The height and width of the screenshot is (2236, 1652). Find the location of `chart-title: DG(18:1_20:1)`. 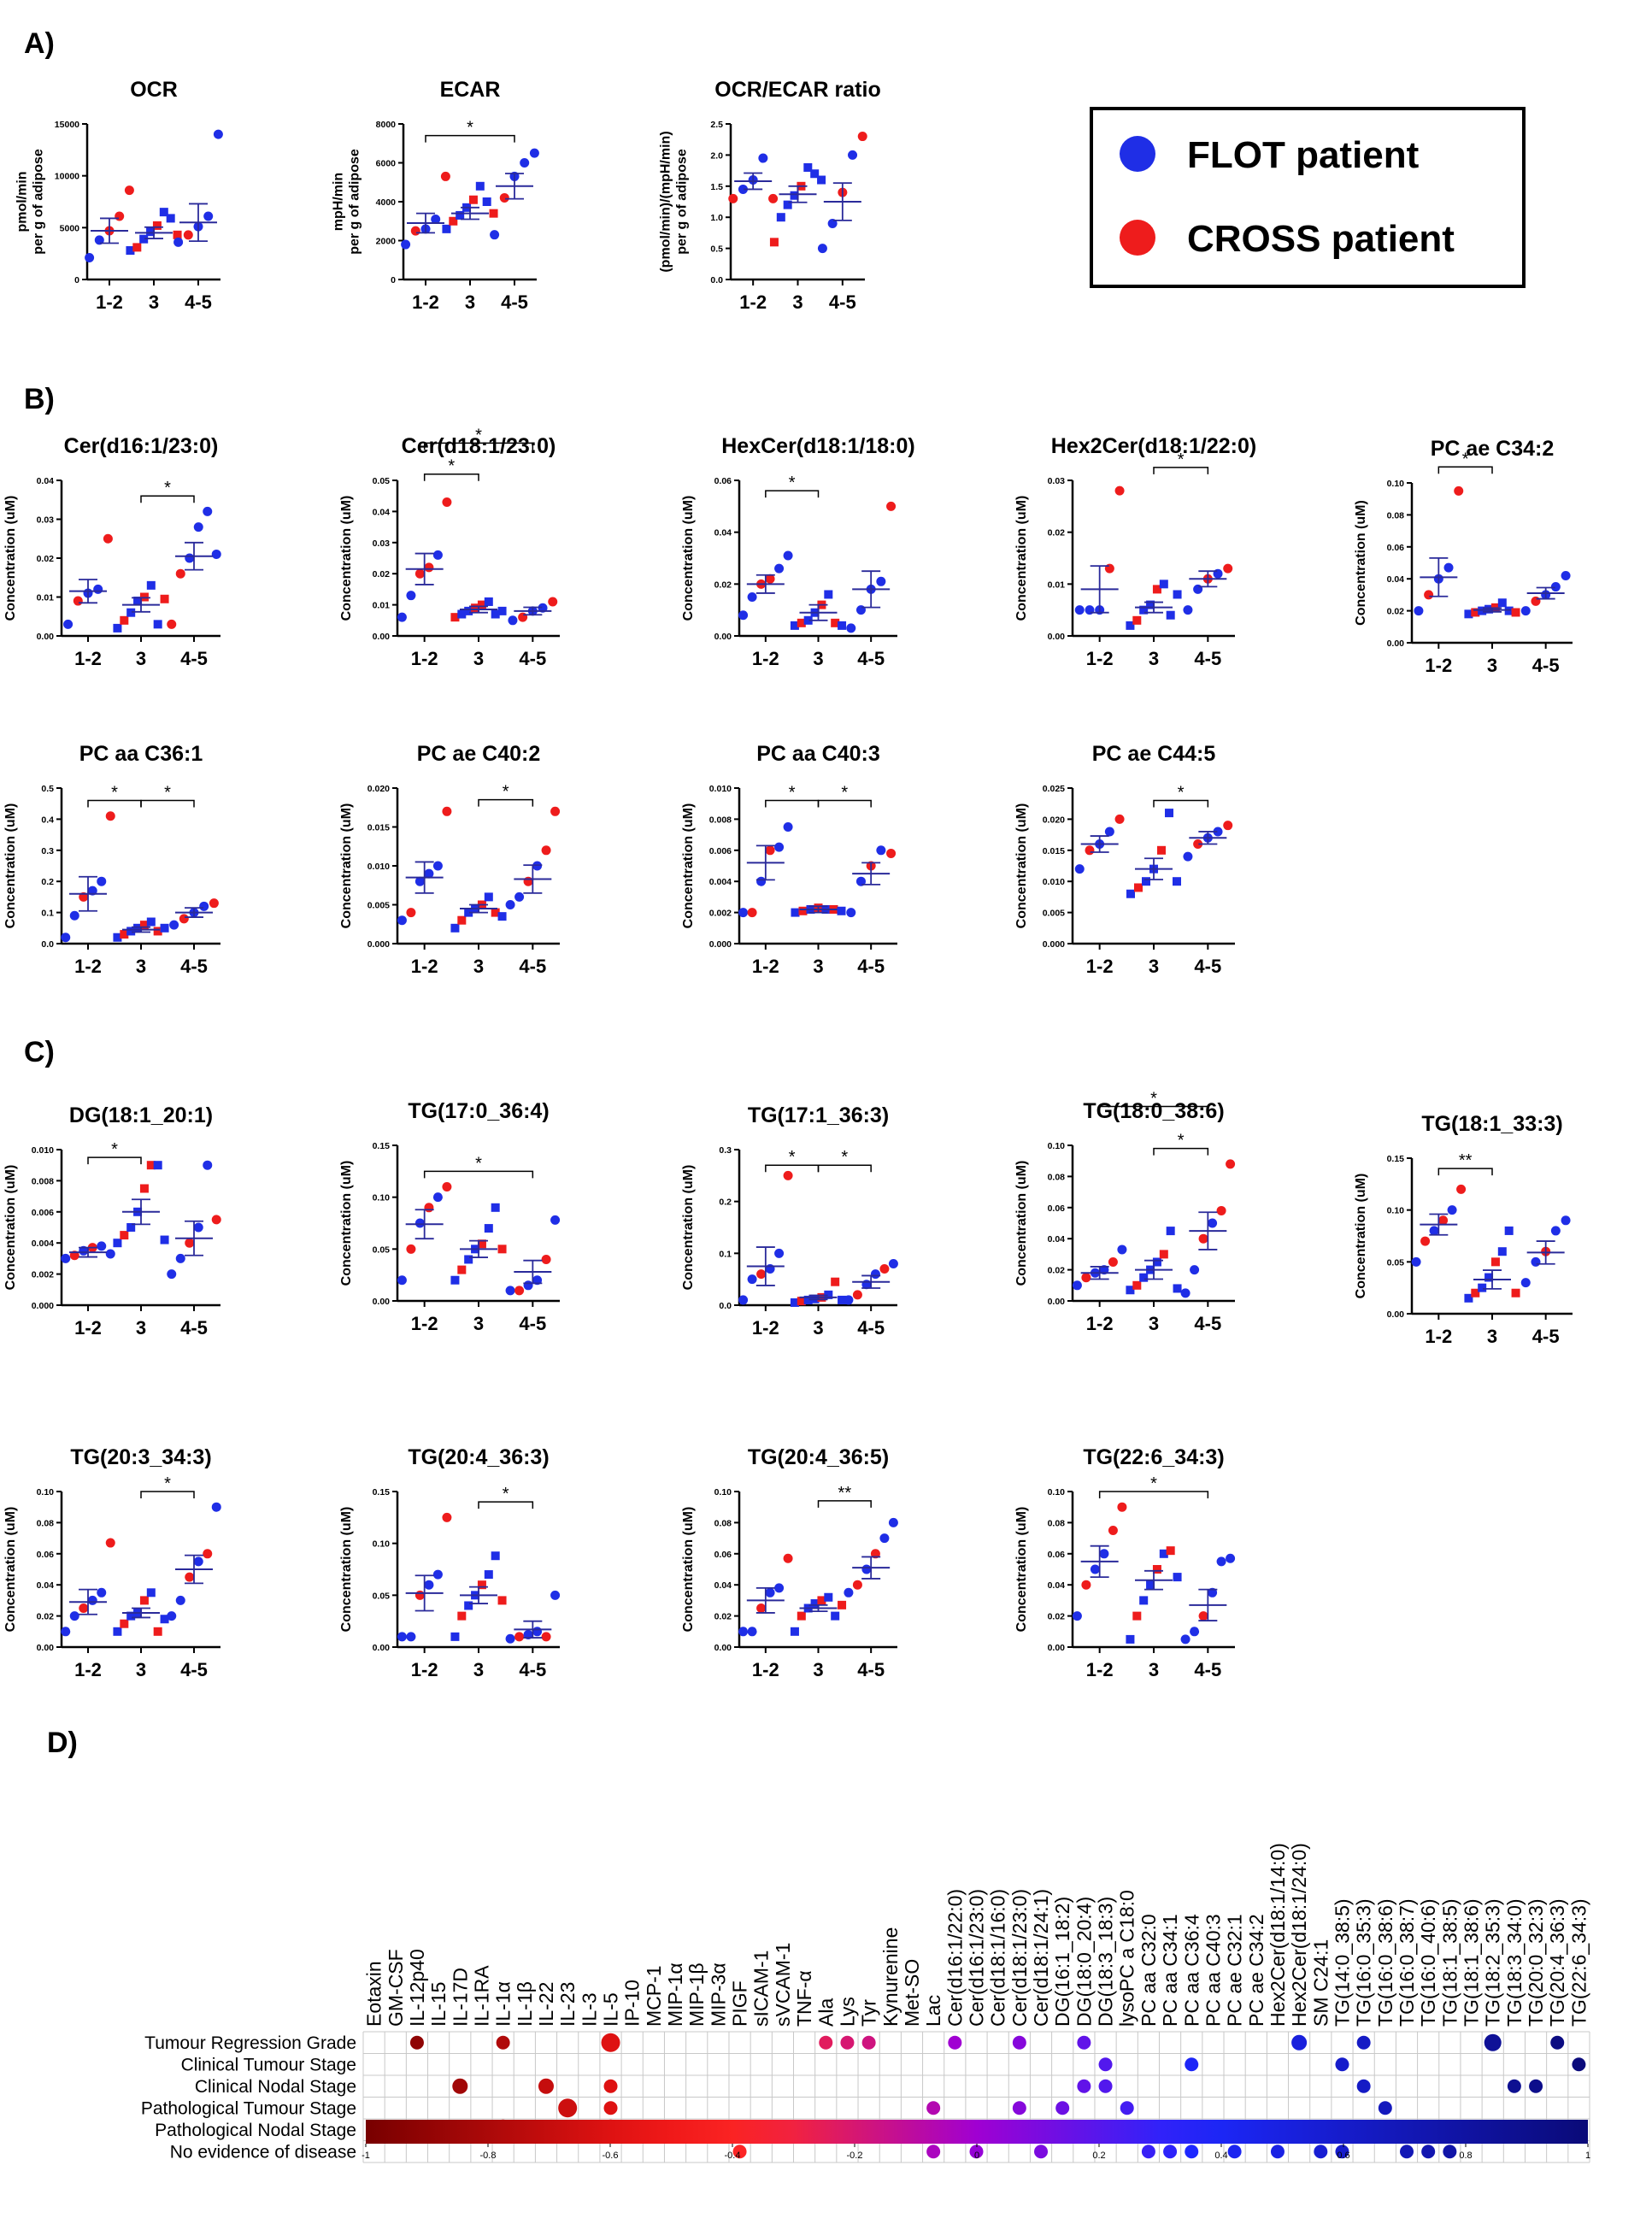

chart-title: DG(18:1_20:1) is located at coordinates (141, 1115).